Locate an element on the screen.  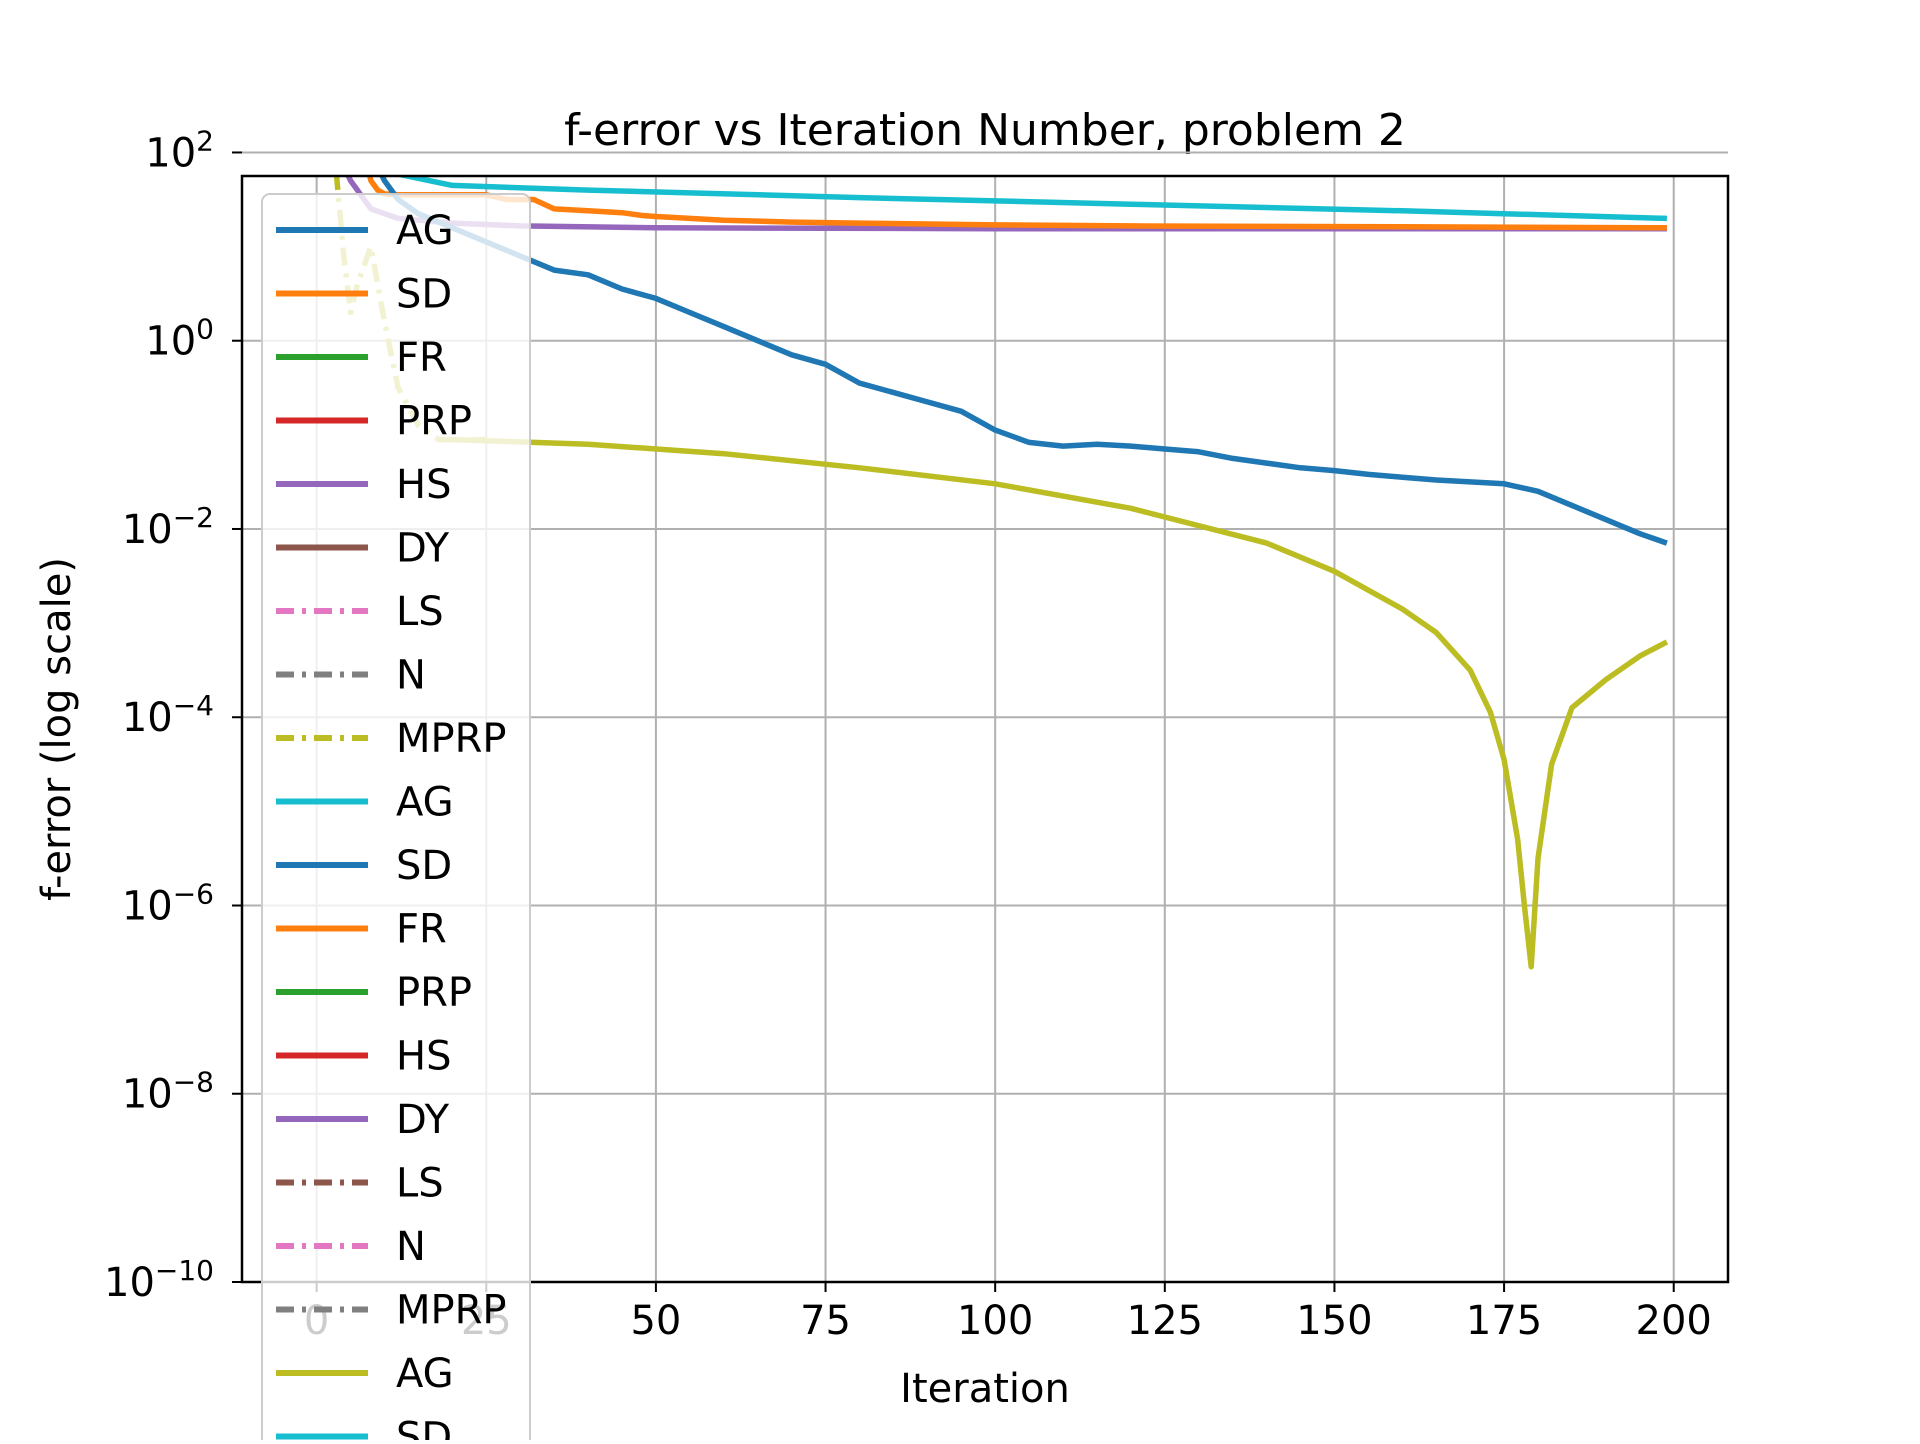
y-tick-label: 10⁻² is located at coordinates (168, 526).